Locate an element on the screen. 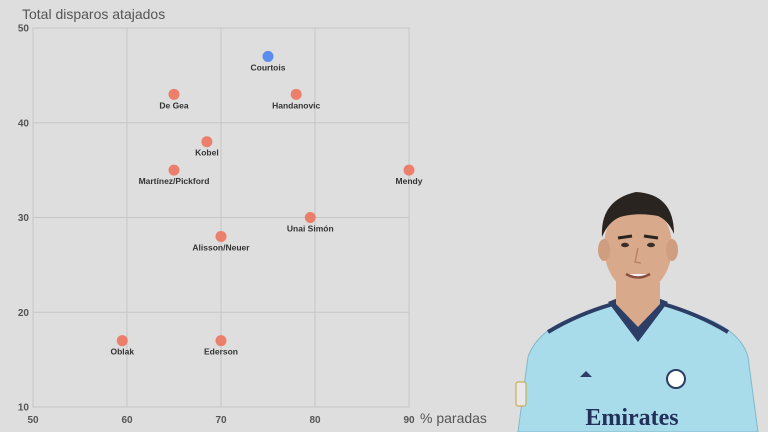  data-point-label: De Gea is located at coordinates (174, 105).